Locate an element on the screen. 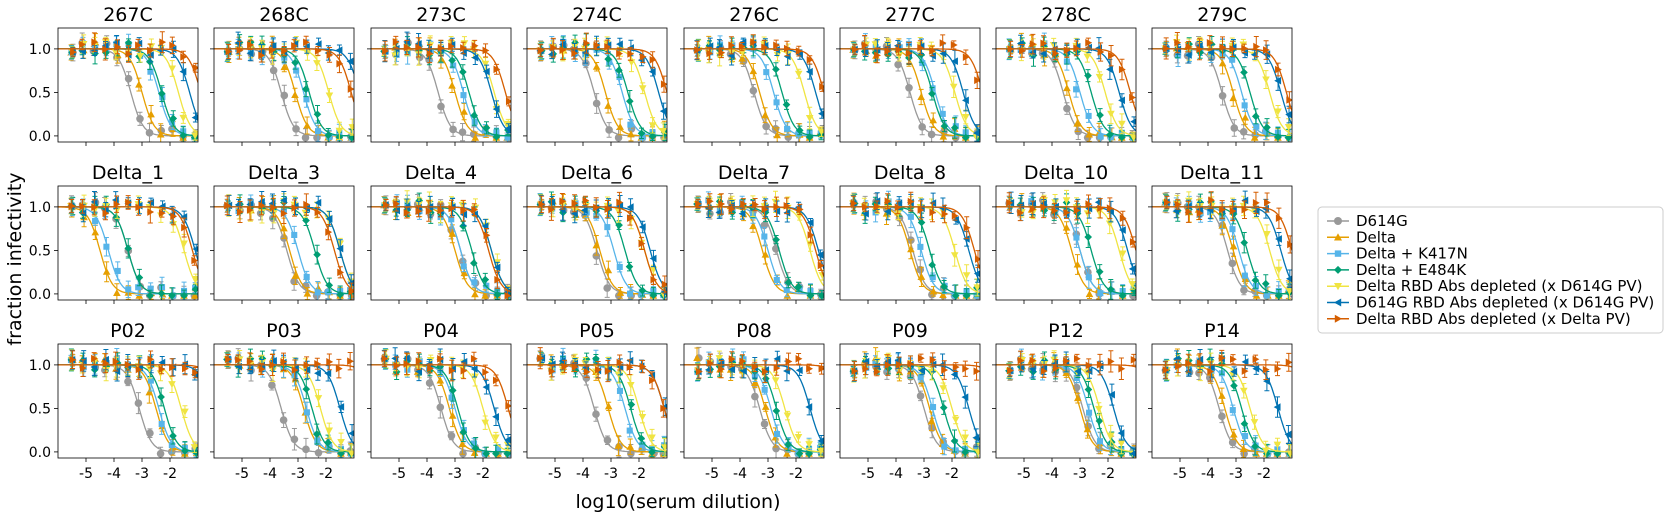 This screenshot has width=1670, height=519. legend-label: Delta + E484K is located at coordinates (1411, 270).